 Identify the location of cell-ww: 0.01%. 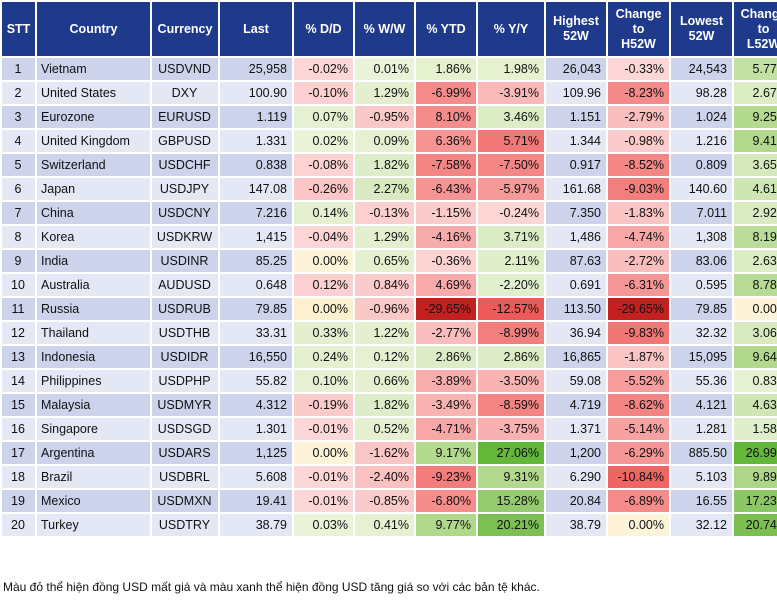
(384, 69).